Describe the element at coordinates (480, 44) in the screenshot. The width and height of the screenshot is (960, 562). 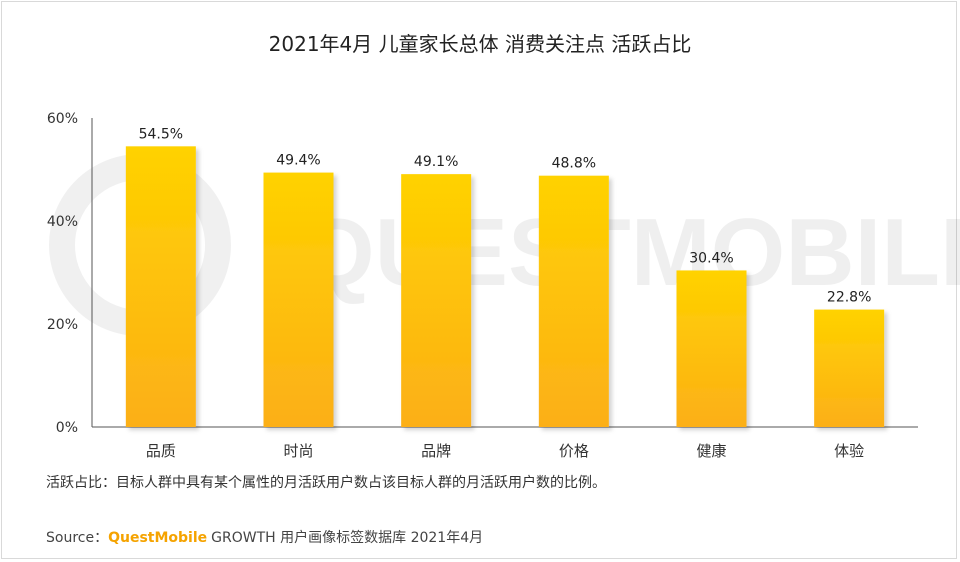
I see `chart-title: 2021年4月 儿童家长总体 消费关注点 活跃占比` at that location.